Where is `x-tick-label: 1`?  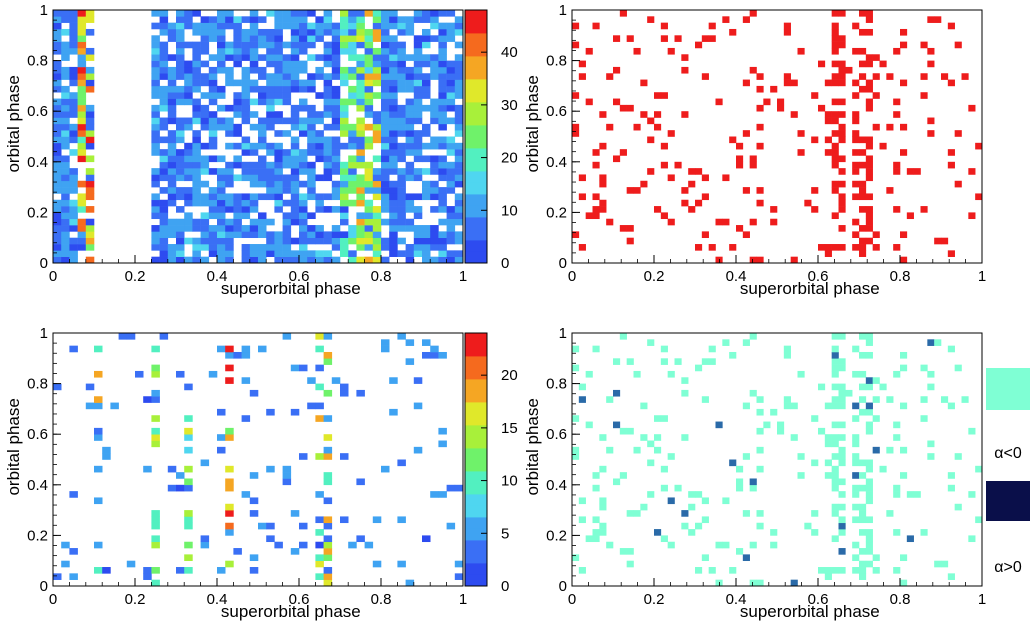
x-tick-label: 1 is located at coordinates (463, 276).